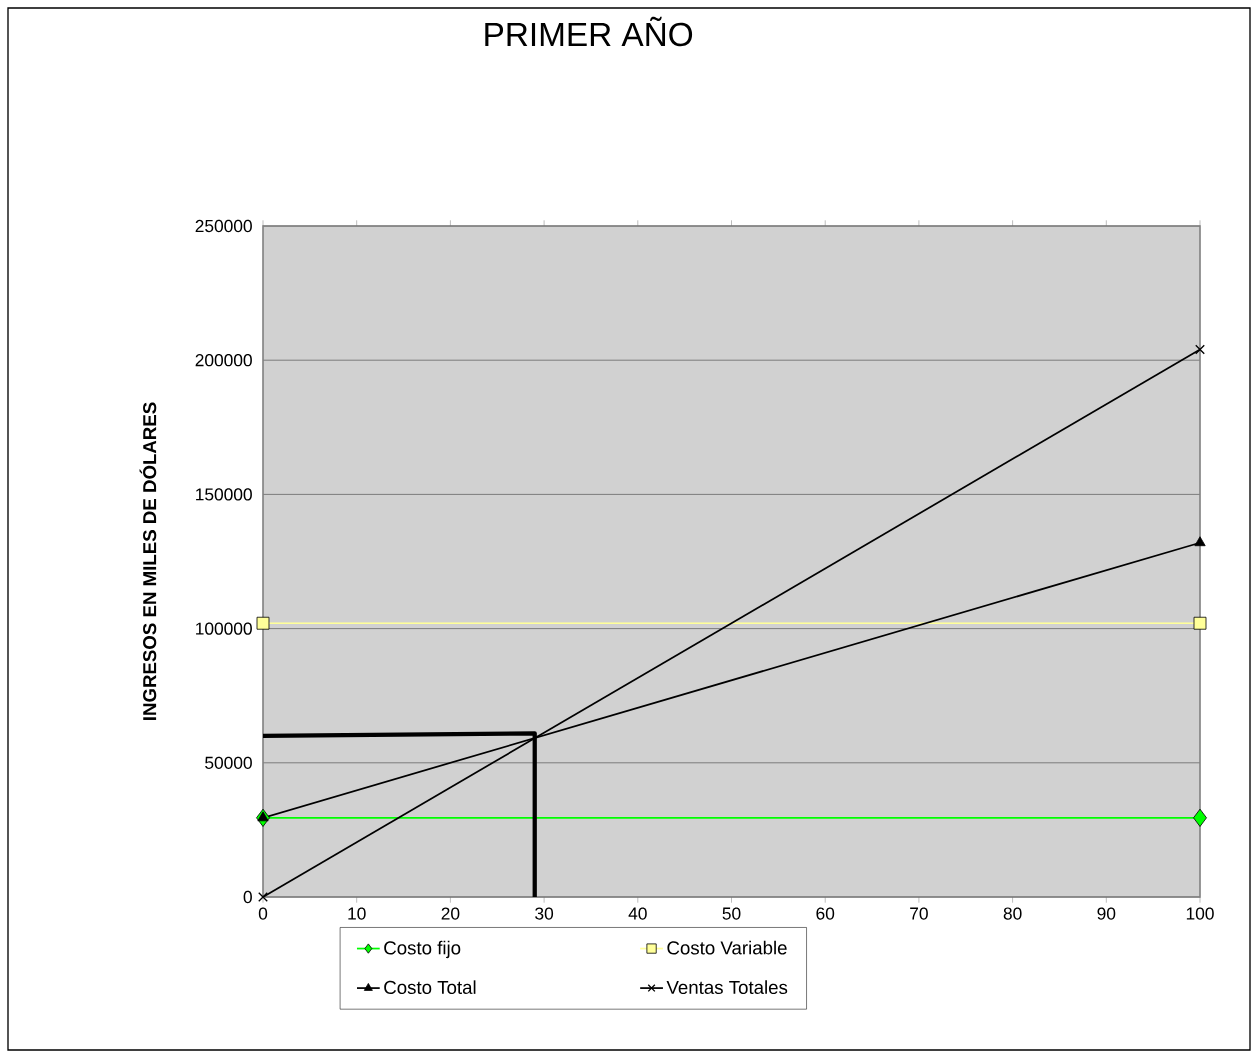 The image size is (1258, 1058). Describe the element at coordinates (357, 913) in the screenshot. I see `x-tick-label: 10` at that location.